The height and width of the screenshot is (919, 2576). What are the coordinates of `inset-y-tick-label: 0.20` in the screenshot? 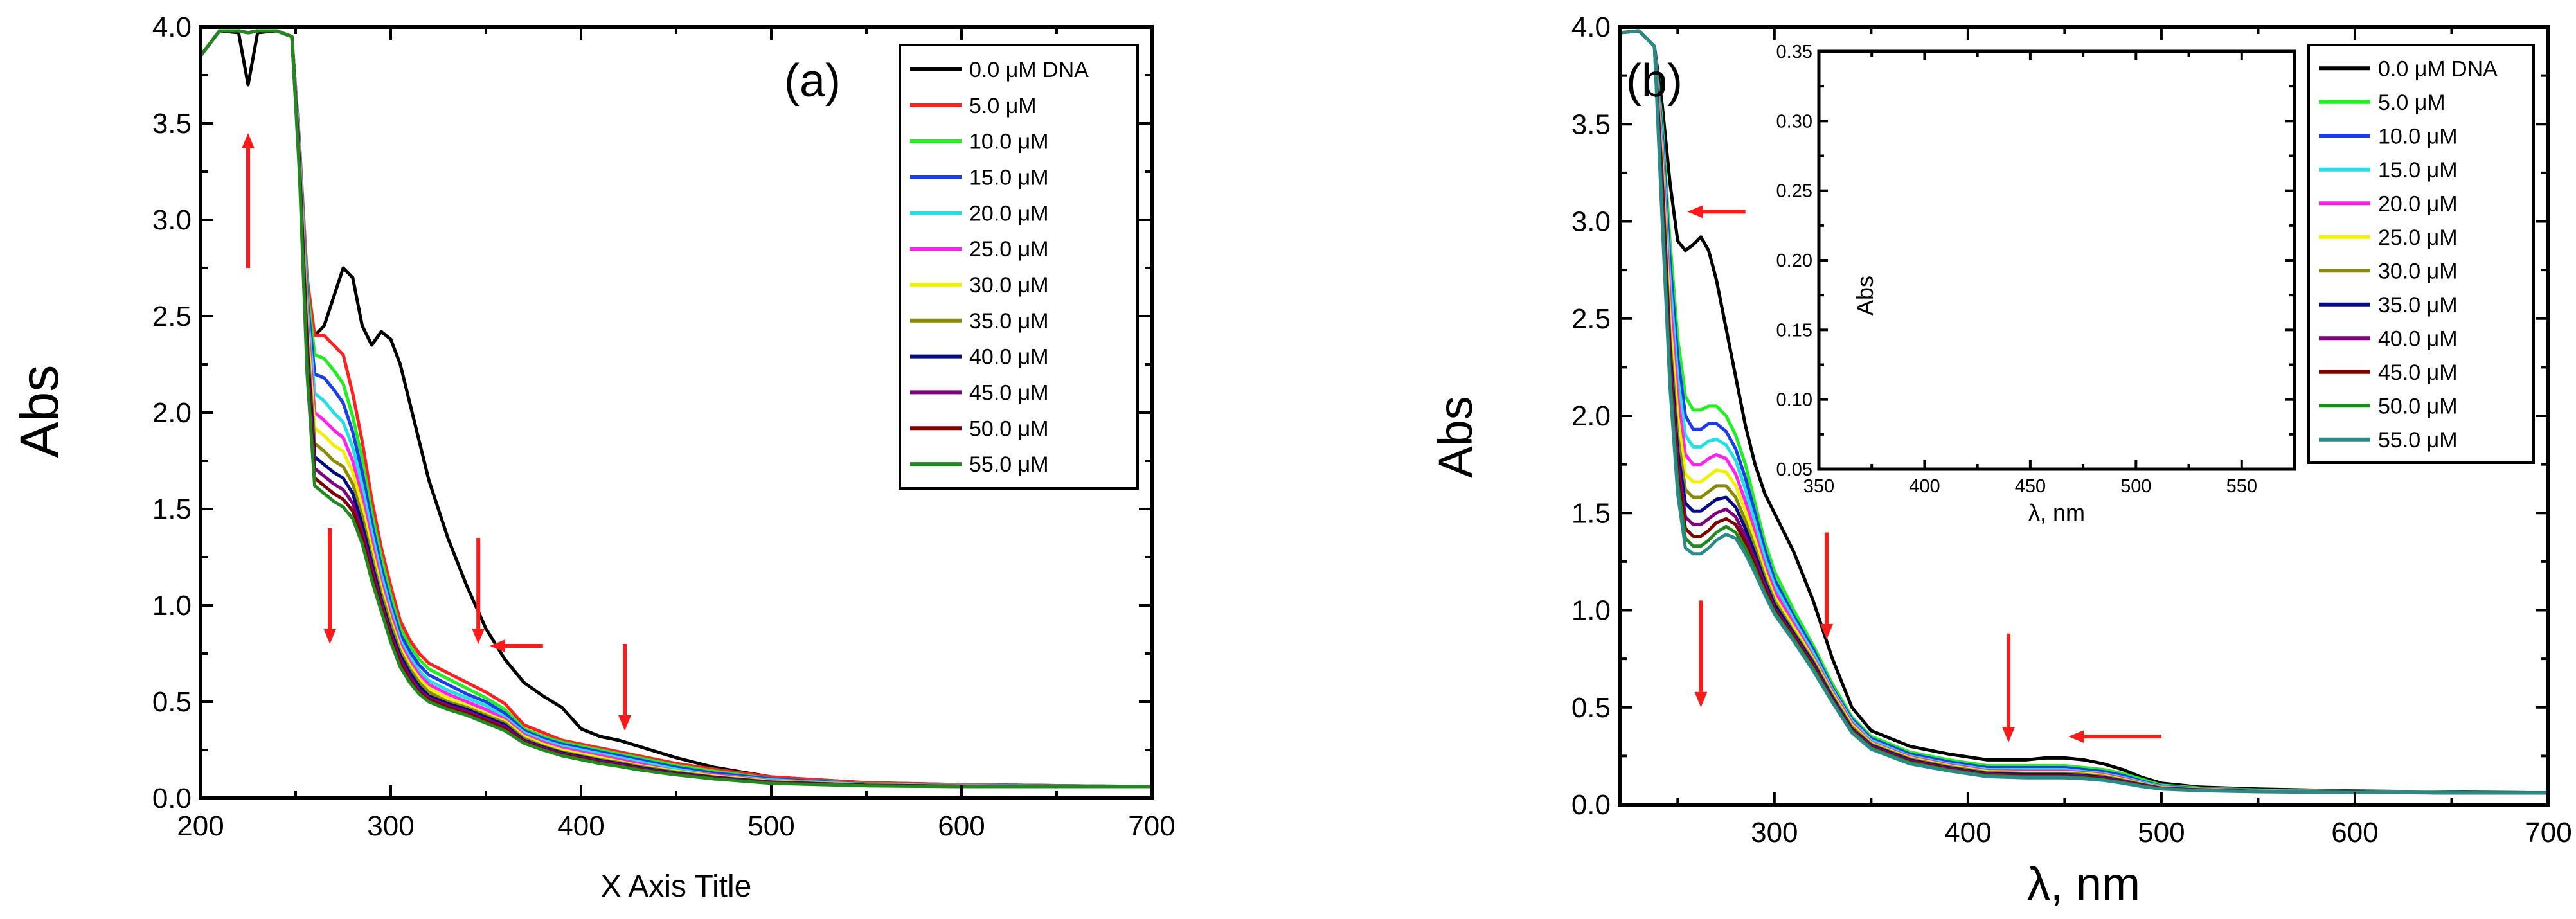 It's located at (1794, 261).